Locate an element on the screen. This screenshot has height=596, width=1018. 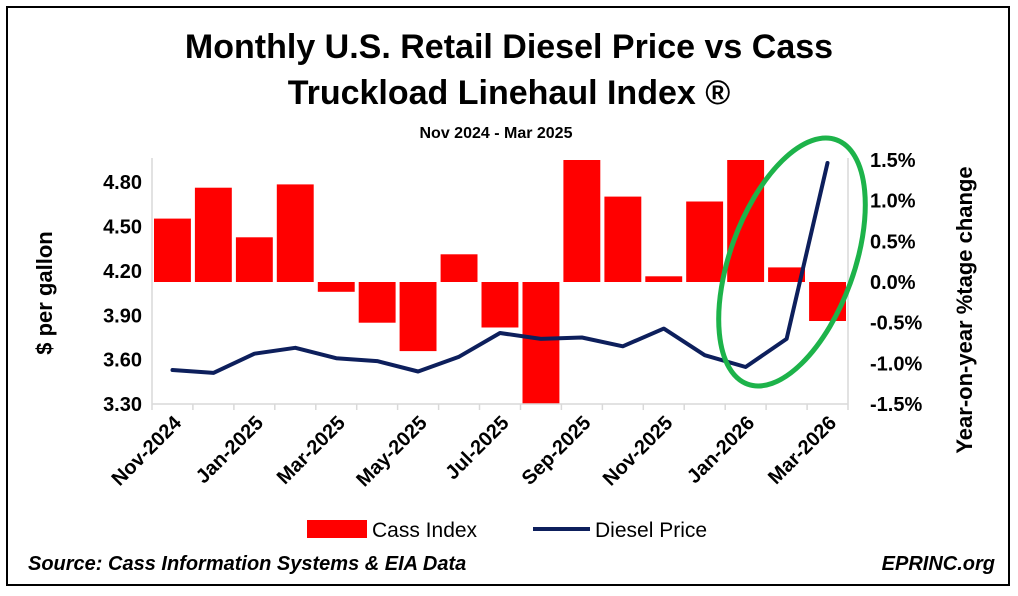
y-tick-left: 3.30 is located at coordinates (122, 405).